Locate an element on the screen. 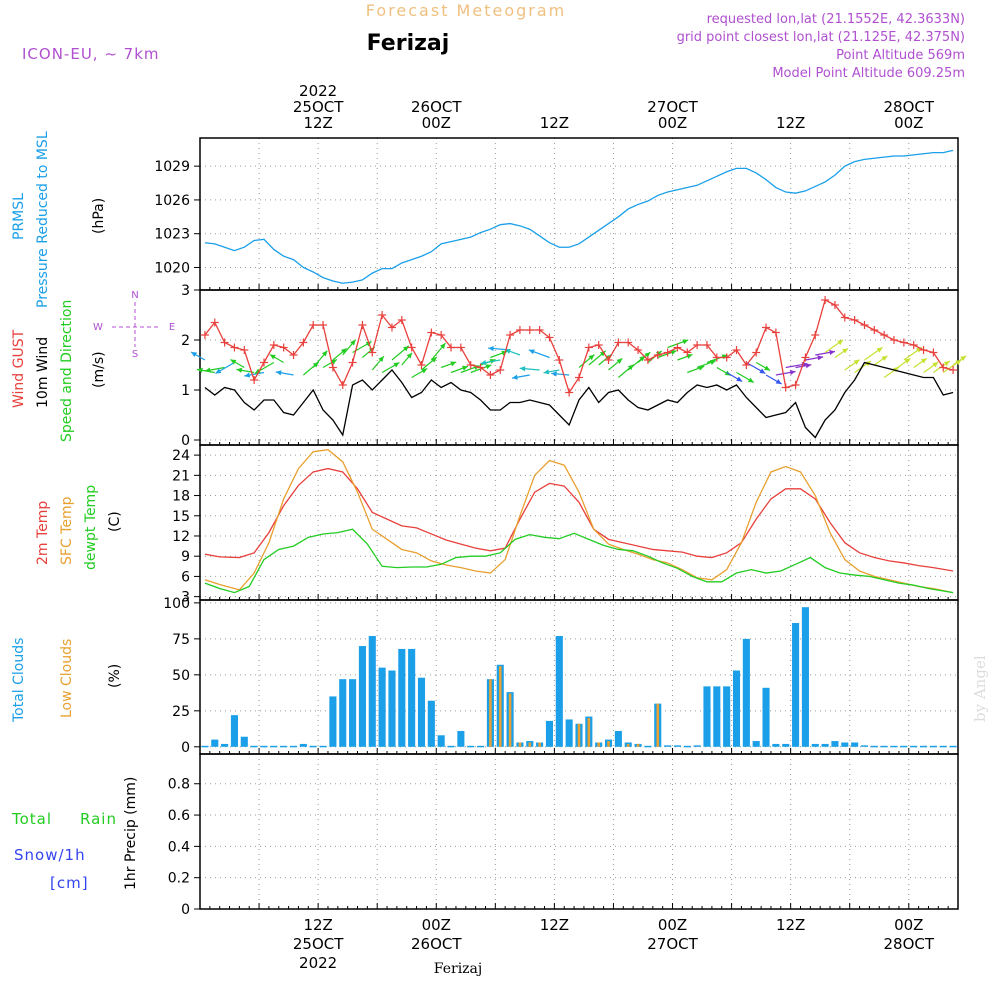  wind-gust-label: Wind GUST is located at coordinates (19, 368).